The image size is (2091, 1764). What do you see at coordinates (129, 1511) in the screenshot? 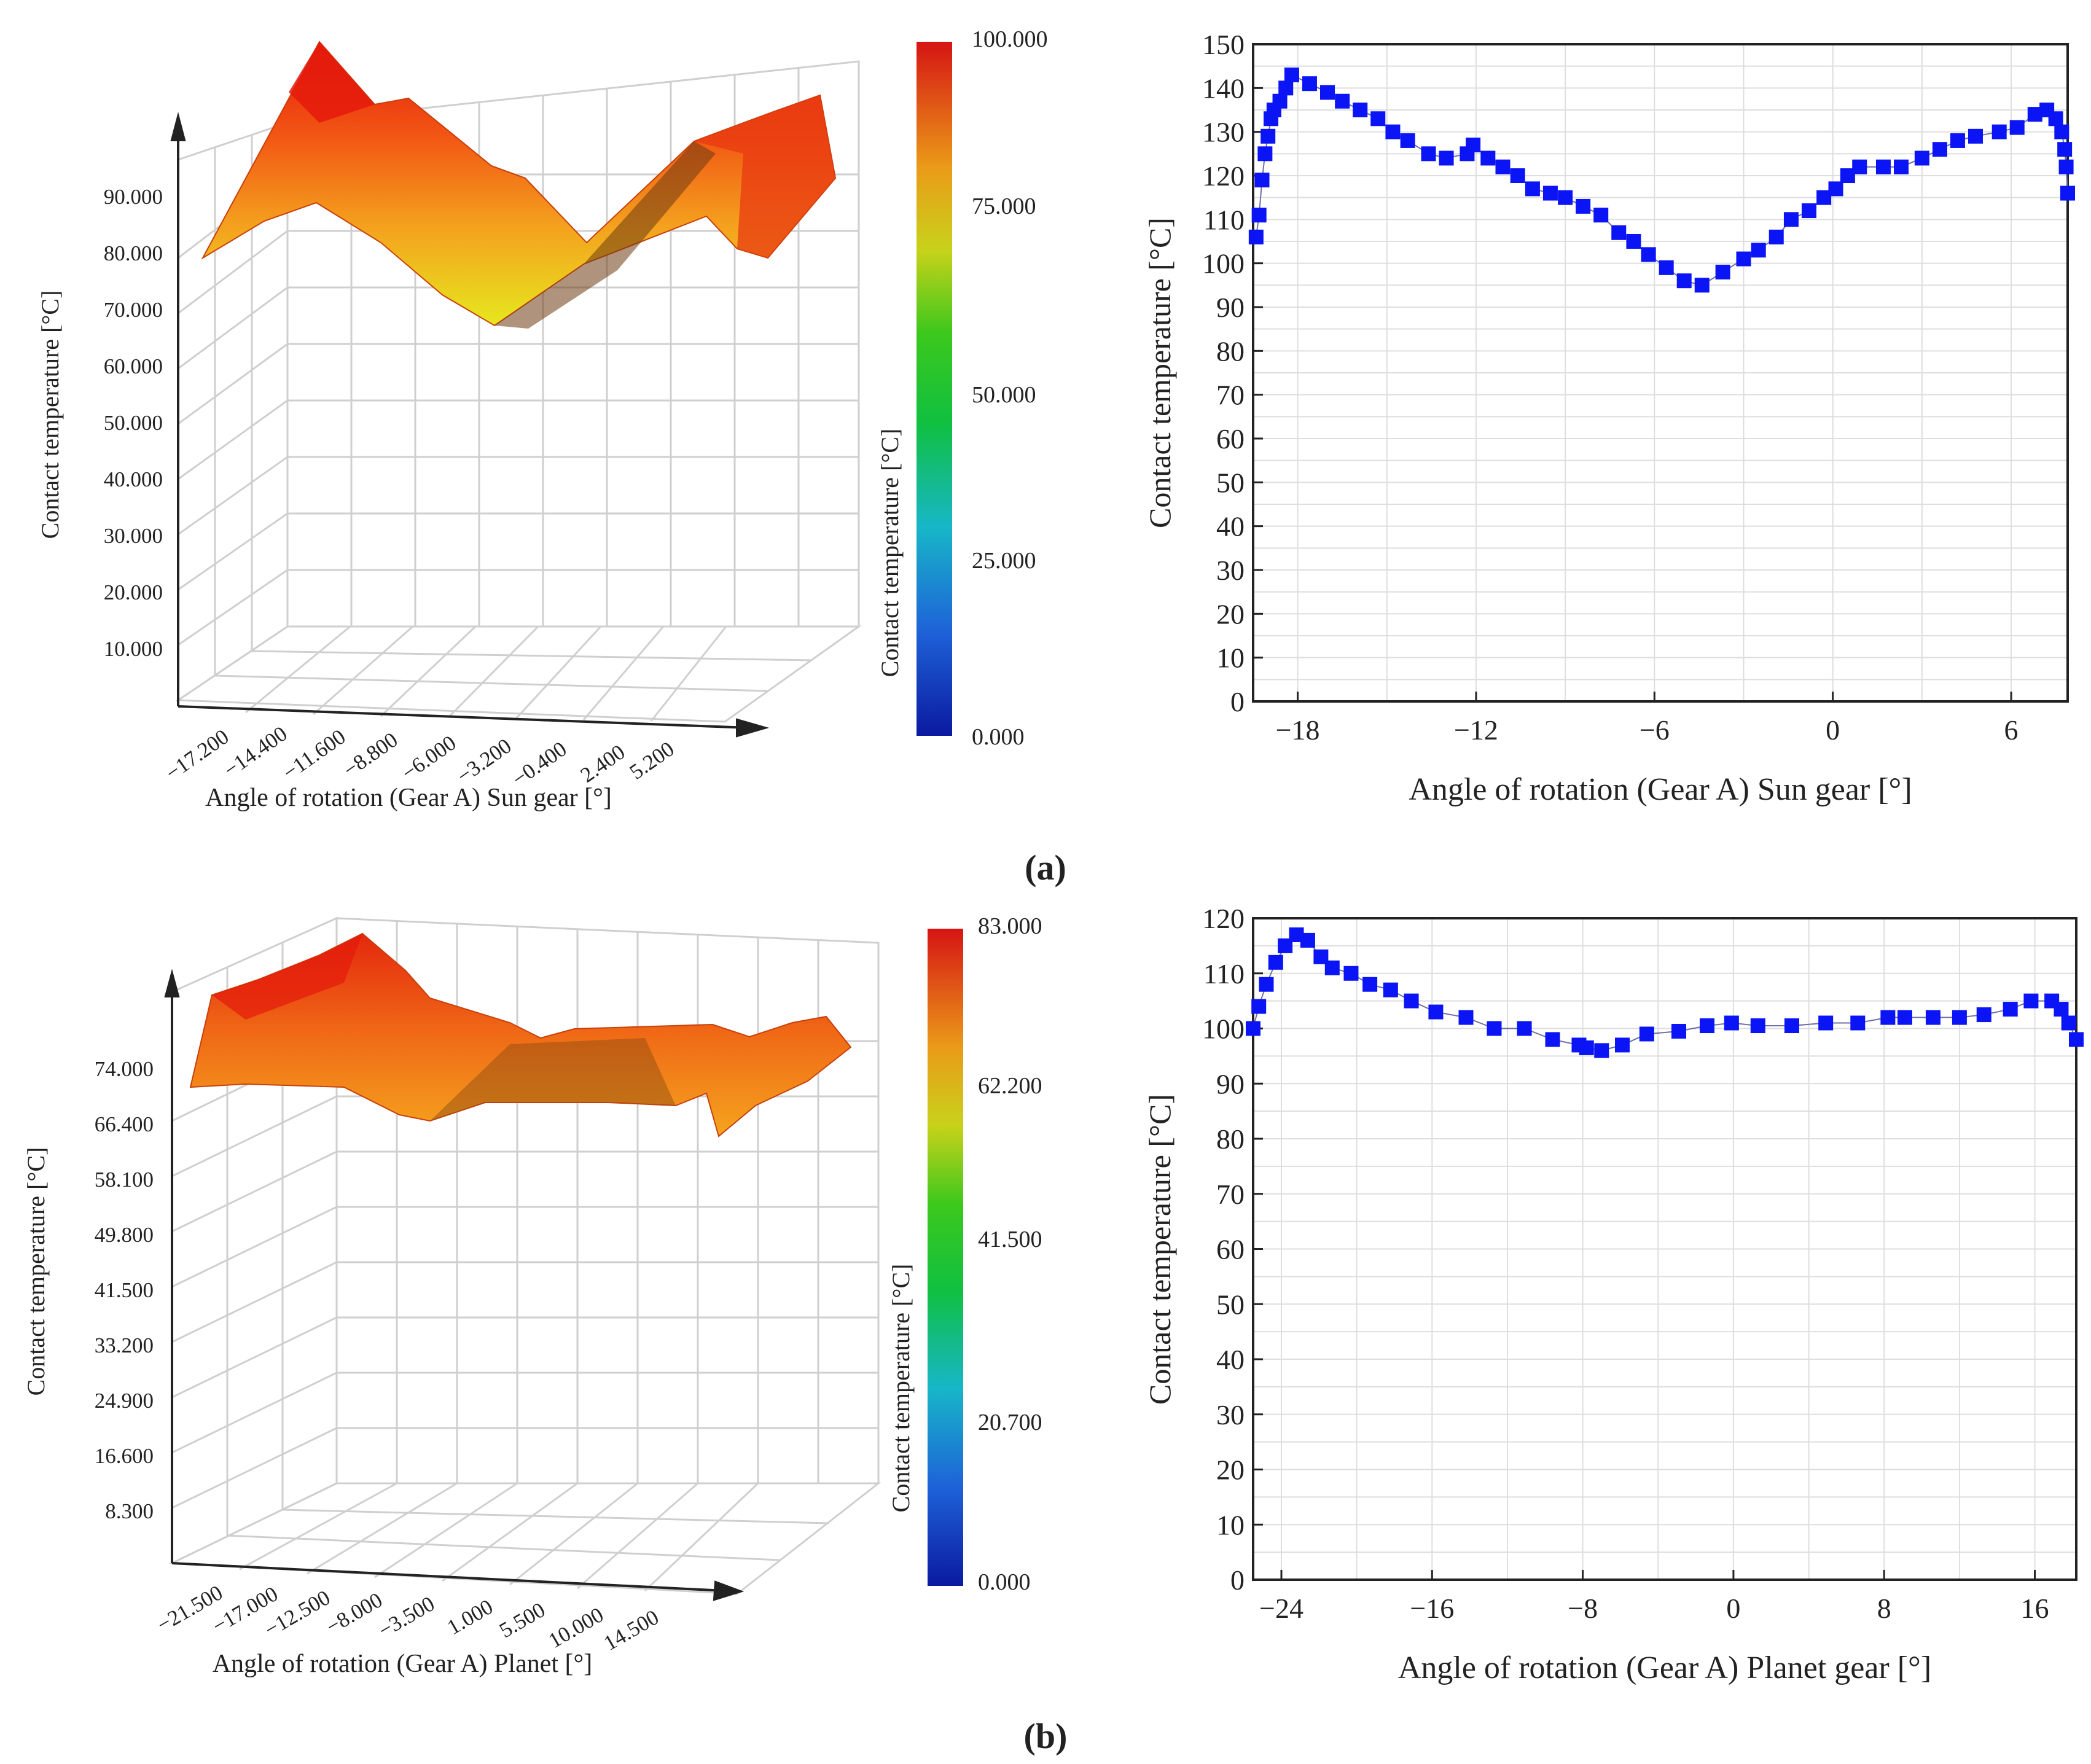
I see `z-tick: 8.300` at bounding box center [129, 1511].